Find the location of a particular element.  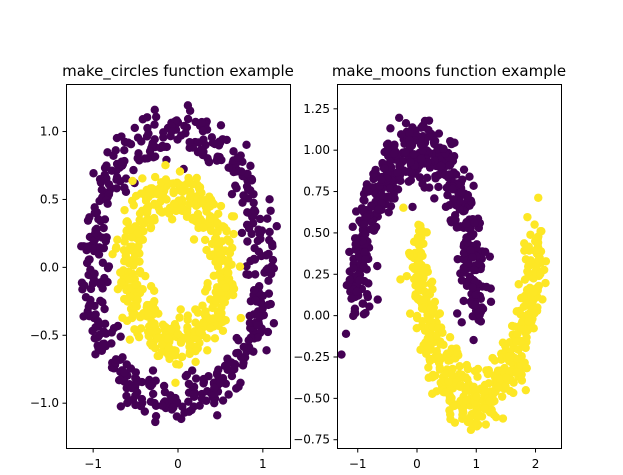

circles-y-tick-label: 0.5 is located at coordinates (49, 199).